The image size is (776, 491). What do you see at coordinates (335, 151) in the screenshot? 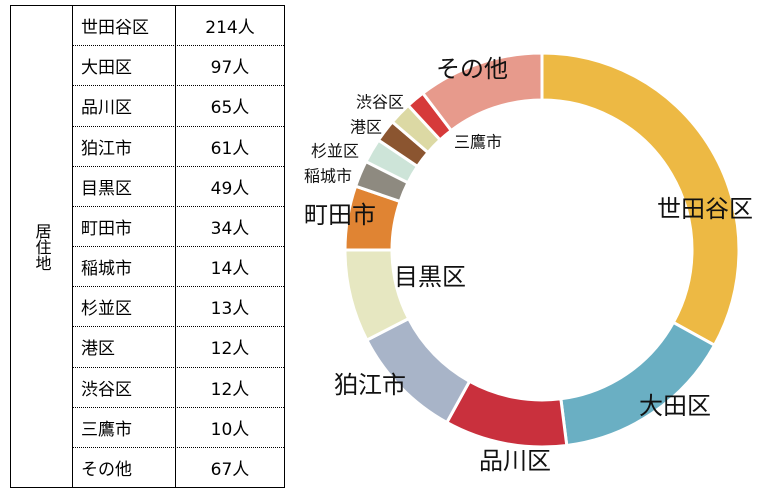
I see `segment-label: 杉並区` at bounding box center [335, 151].